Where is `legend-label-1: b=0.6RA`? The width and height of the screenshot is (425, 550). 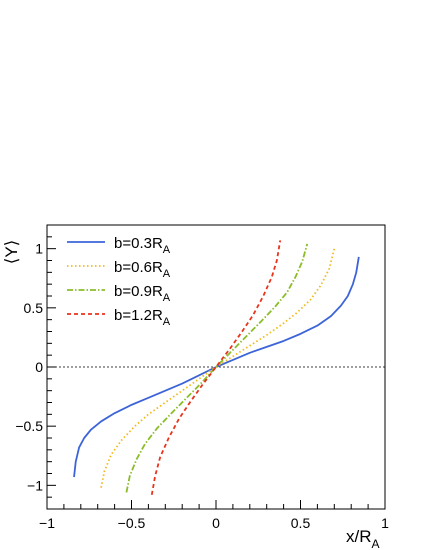
legend-label-1: b=0.6RA is located at coordinates (142, 269).